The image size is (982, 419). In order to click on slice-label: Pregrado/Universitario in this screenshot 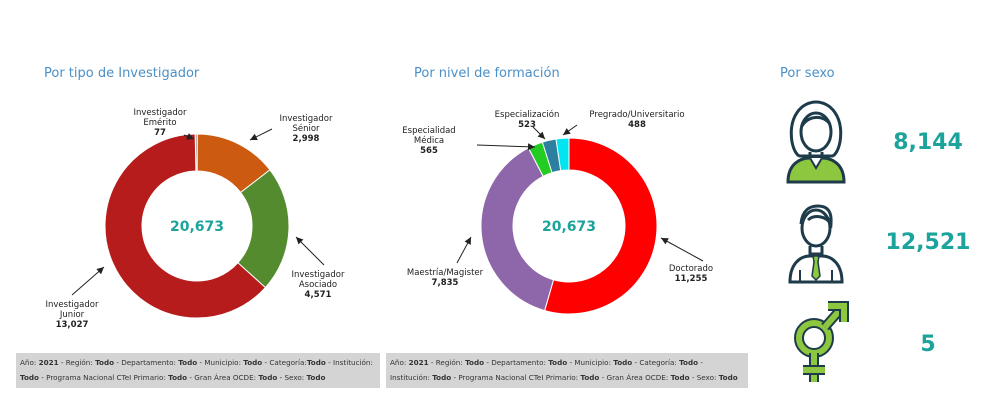, I will do `click(636, 115)`.